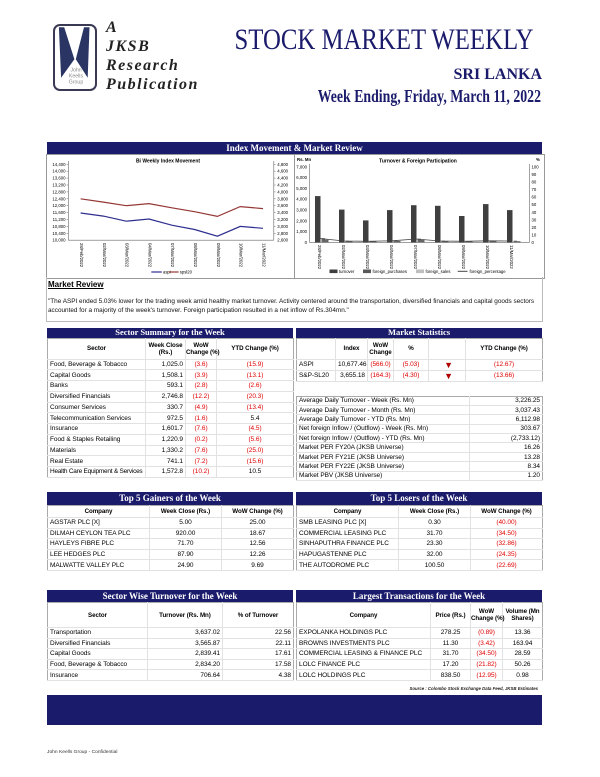 The image size is (600, 777). Describe the element at coordinates (534, 174) in the screenshot. I see `svg-text: 90` at that location.